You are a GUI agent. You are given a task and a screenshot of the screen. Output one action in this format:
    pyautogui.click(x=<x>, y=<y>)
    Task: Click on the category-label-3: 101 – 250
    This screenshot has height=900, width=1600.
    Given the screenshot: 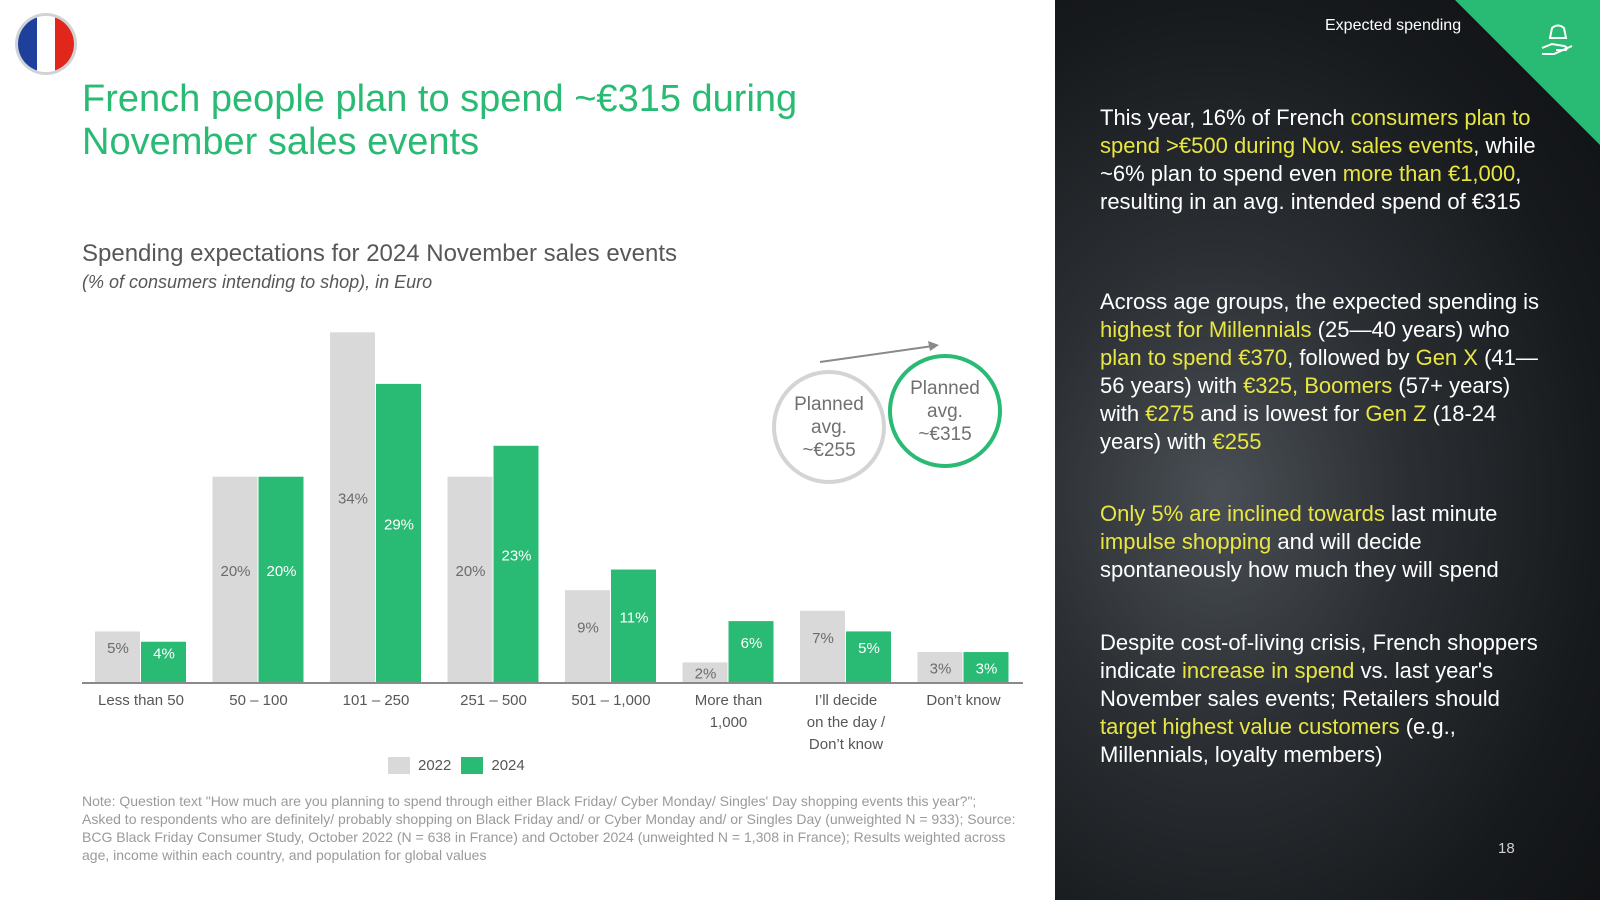 What is the action you would take?
    pyautogui.click(x=376, y=700)
    